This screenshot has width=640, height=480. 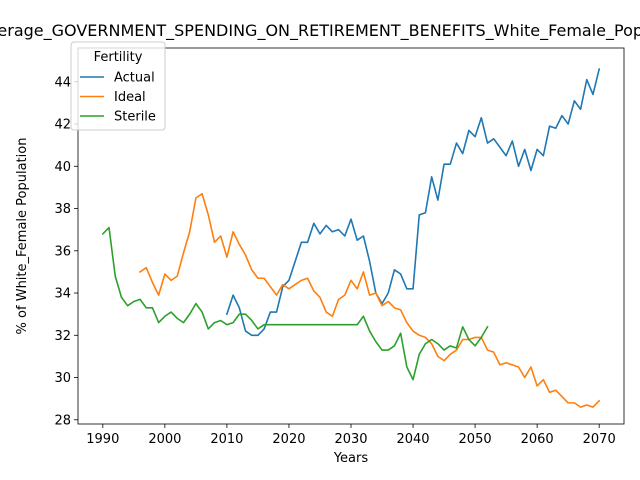 What do you see at coordinates (130, 97) in the screenshot?
I see `legend-label-ideal: Ideal` at bounding box center [130, 97].